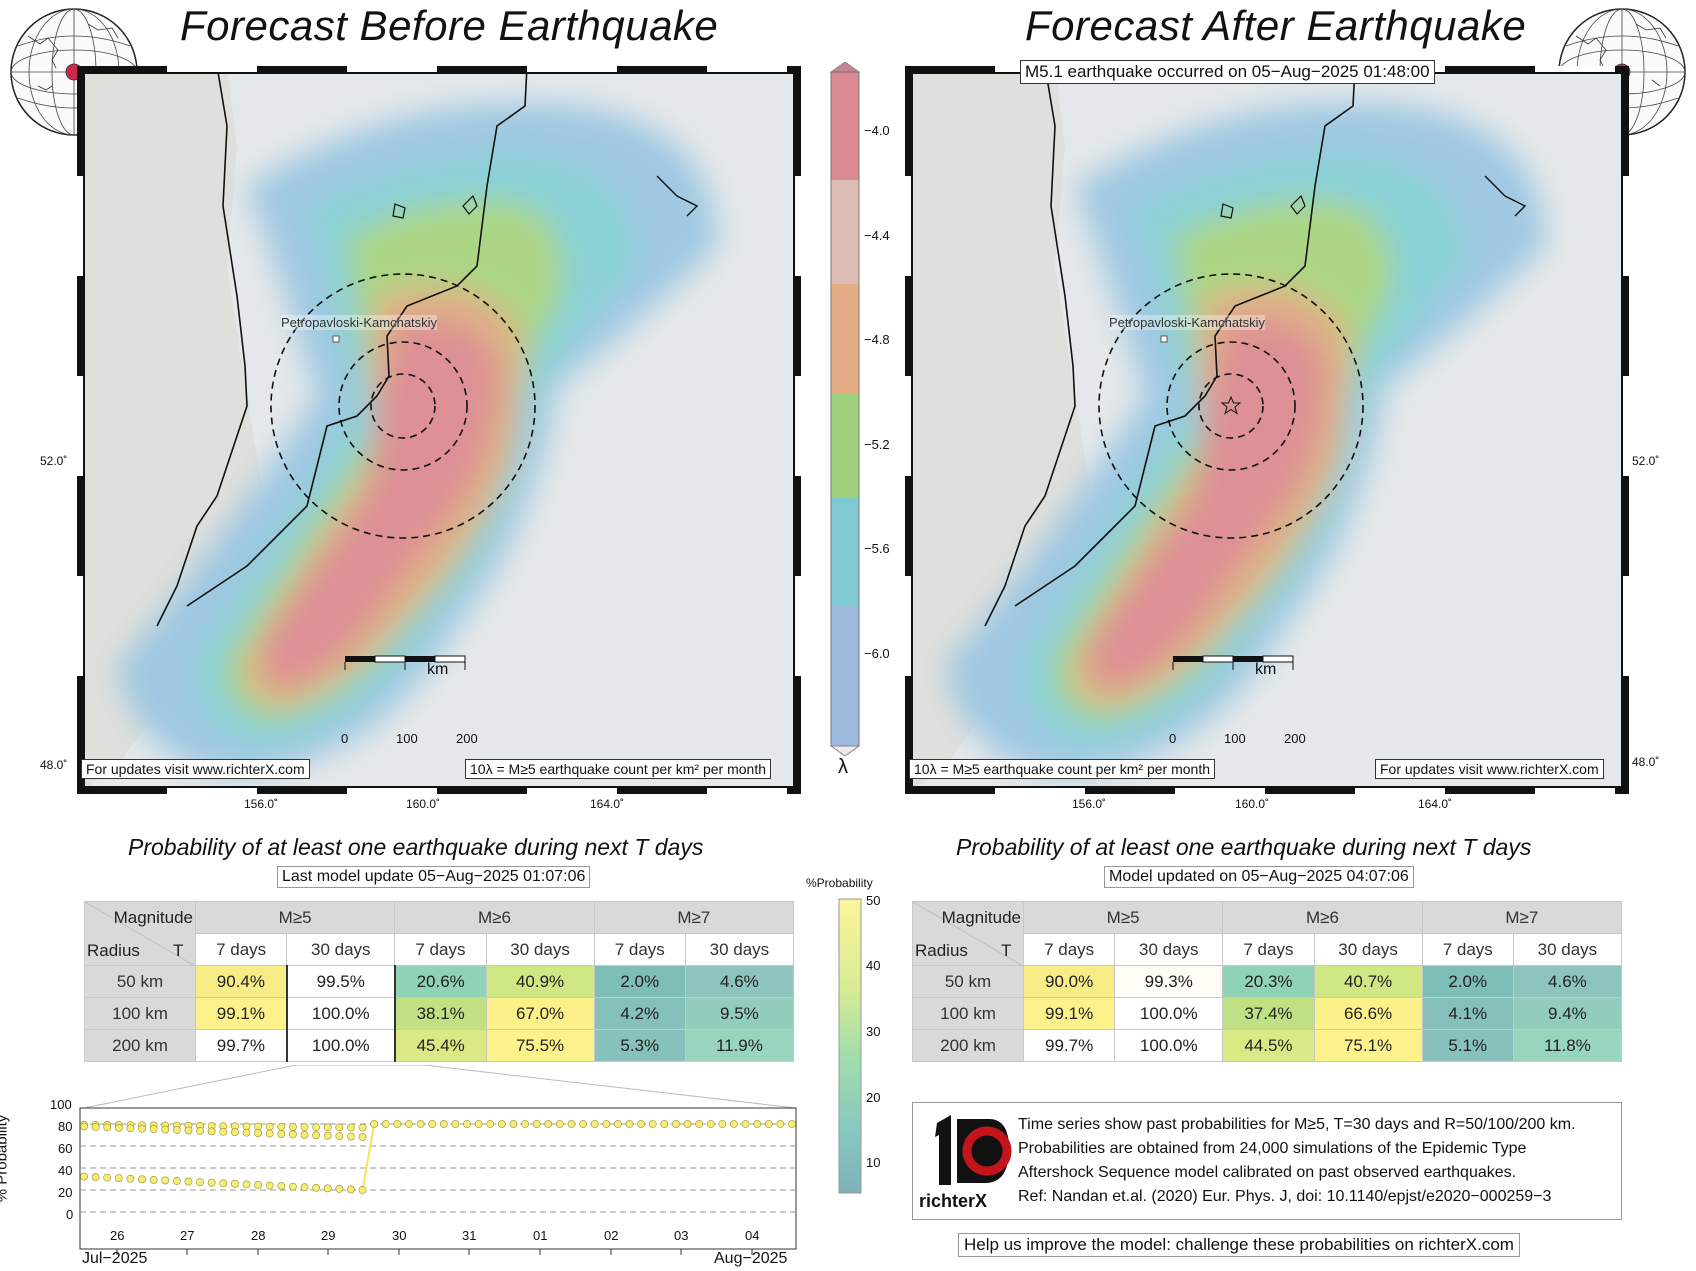 The width and height of the screenshot is (1696, 1271). Describe the element at coordinates (1567, 1045) in the screenshot. I see `right-cell: 11.8%` at that location.